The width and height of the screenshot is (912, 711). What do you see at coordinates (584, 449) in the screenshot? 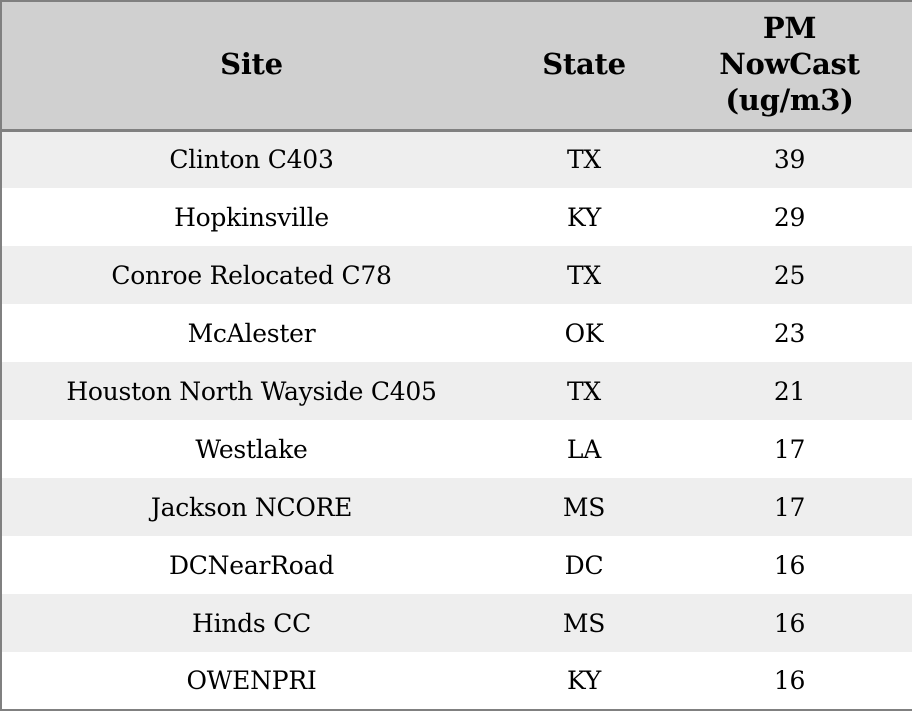
I see `state-cell: LA` at bounding box center [584, 449].